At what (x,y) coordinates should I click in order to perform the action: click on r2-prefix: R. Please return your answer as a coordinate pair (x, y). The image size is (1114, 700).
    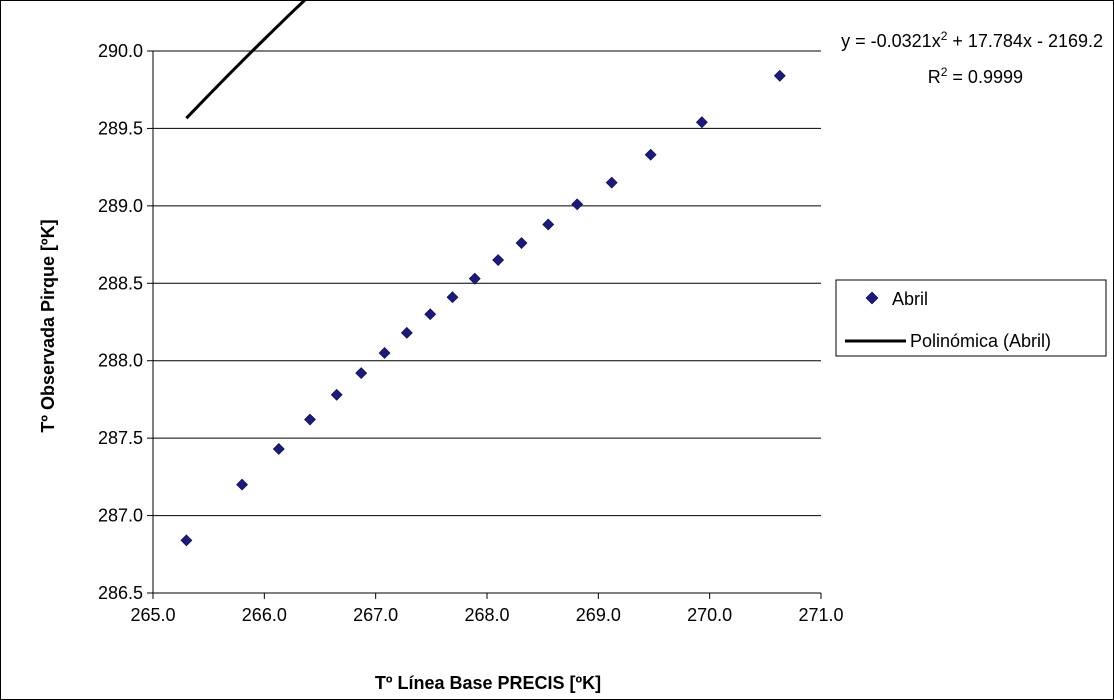
    Looking at the image, I should click on (934, 77).